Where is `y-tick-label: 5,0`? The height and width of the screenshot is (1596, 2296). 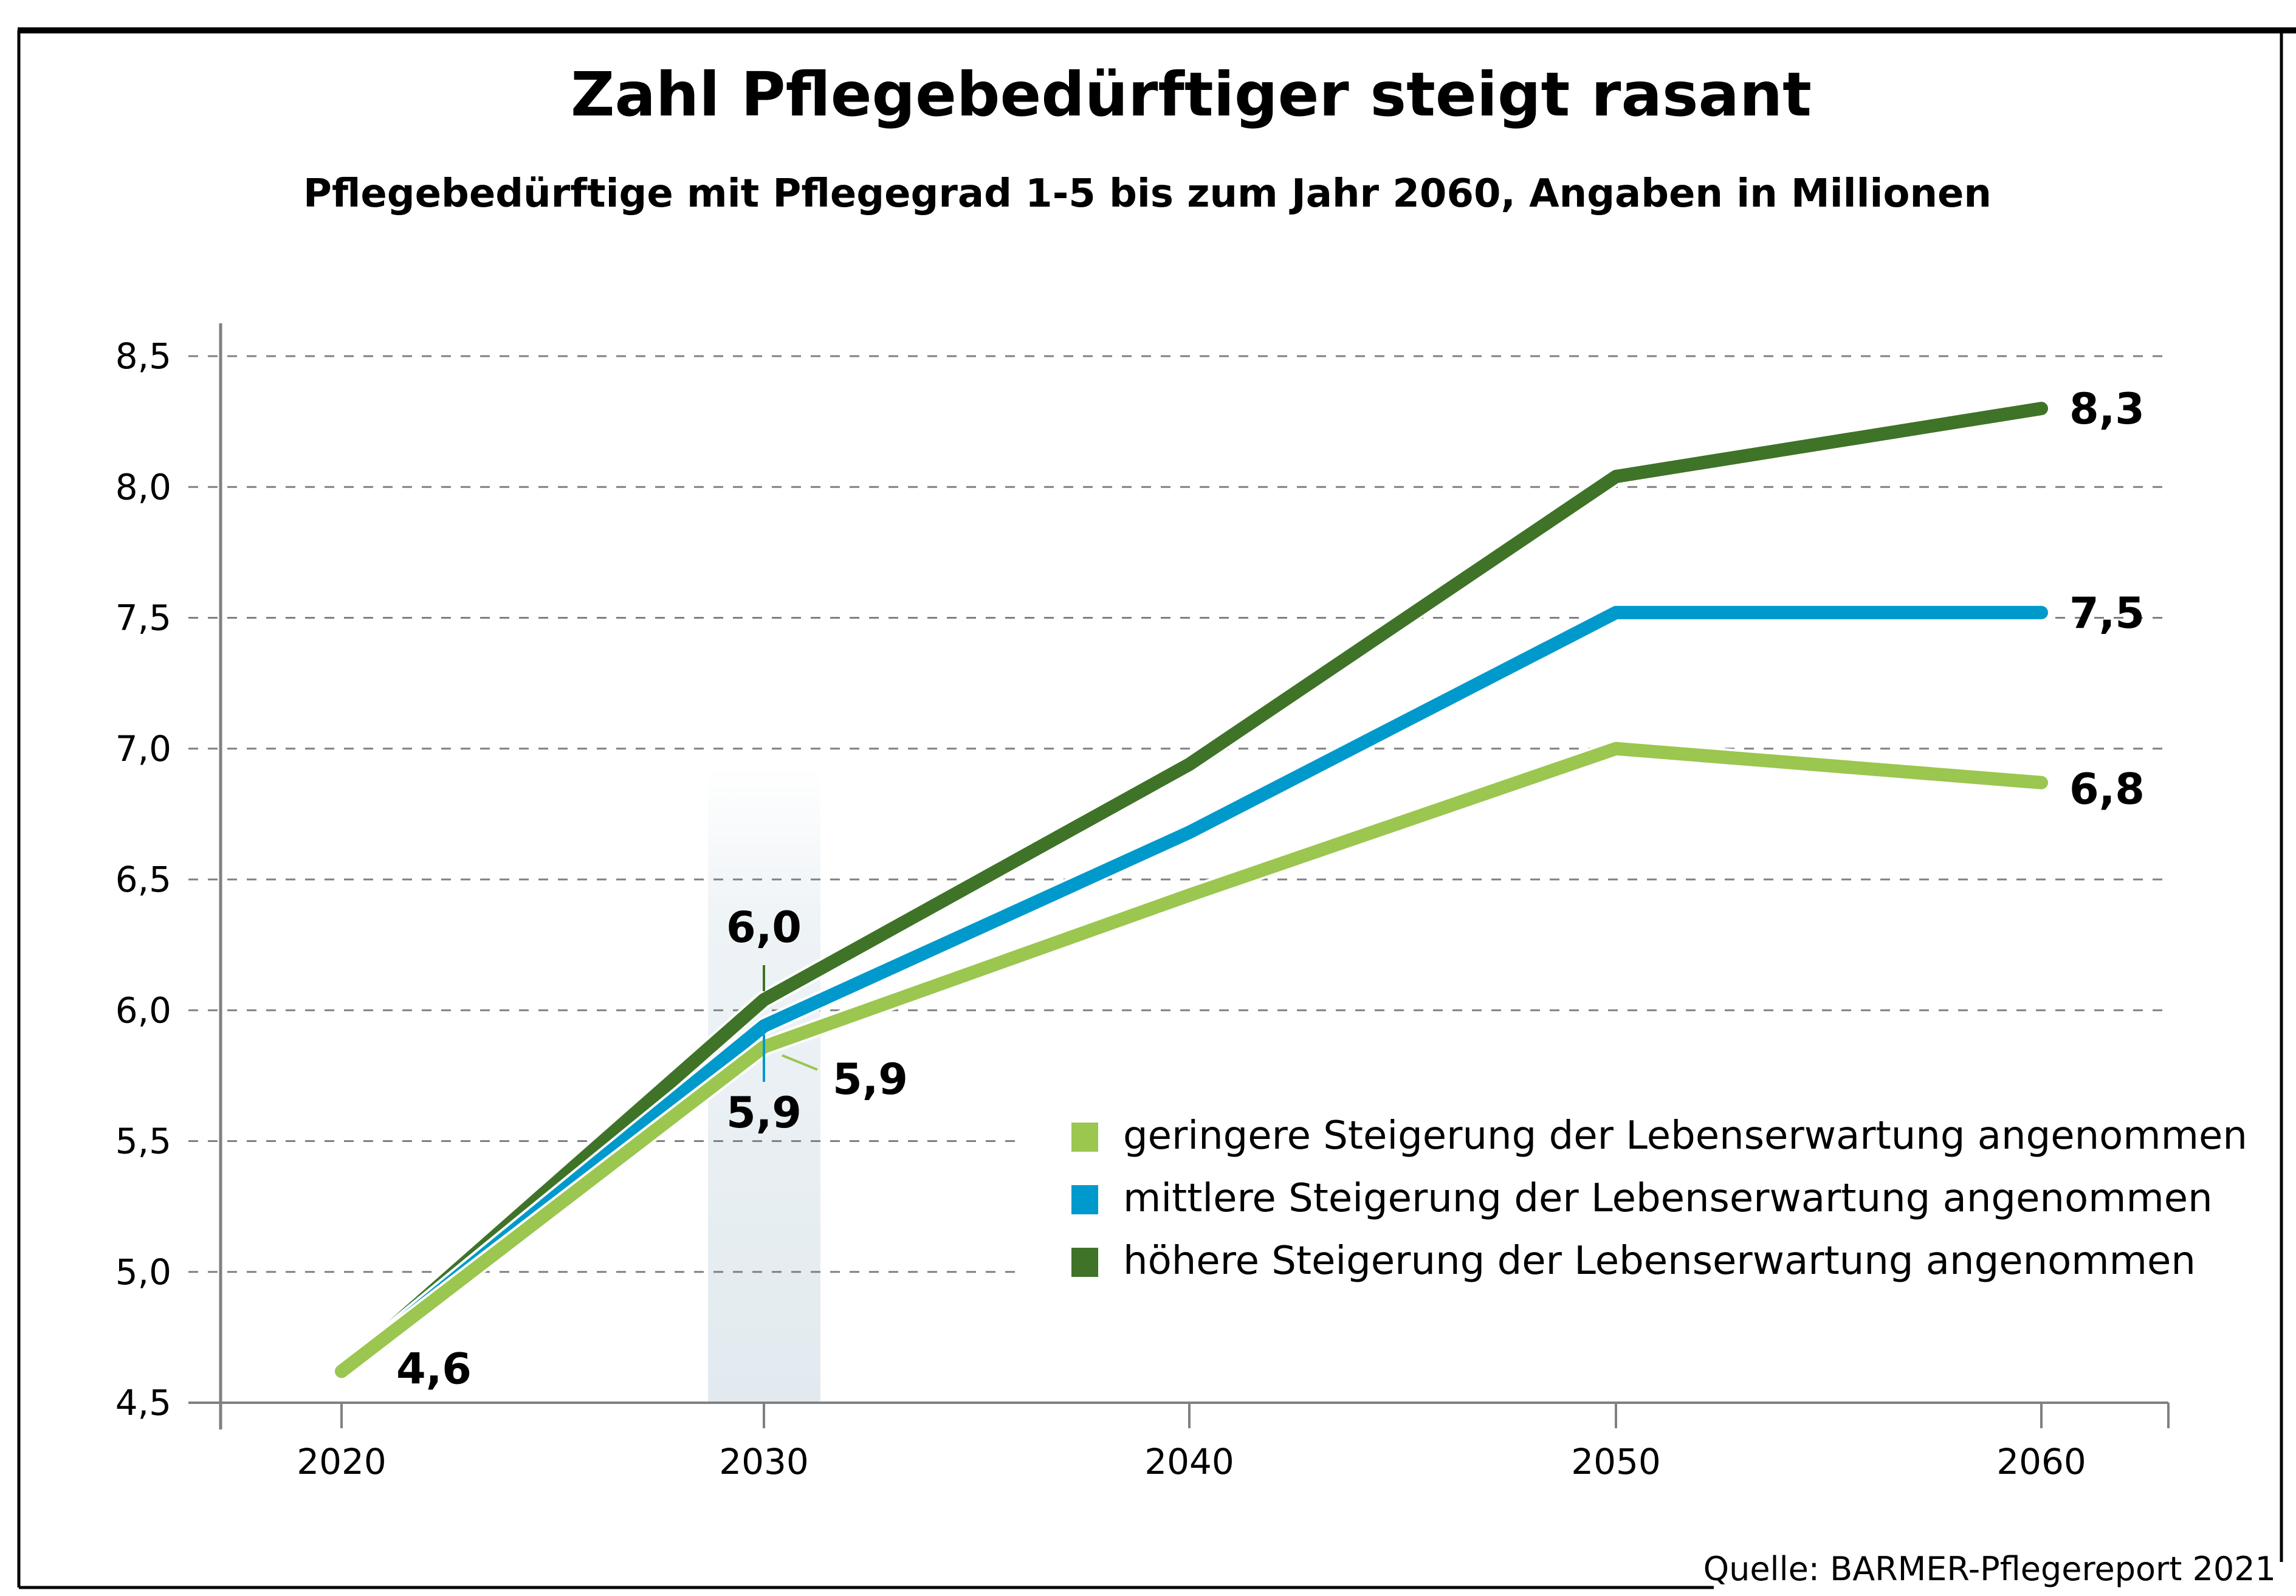 y-tick-label: 5,0 is located at coordinates (143, 1272).